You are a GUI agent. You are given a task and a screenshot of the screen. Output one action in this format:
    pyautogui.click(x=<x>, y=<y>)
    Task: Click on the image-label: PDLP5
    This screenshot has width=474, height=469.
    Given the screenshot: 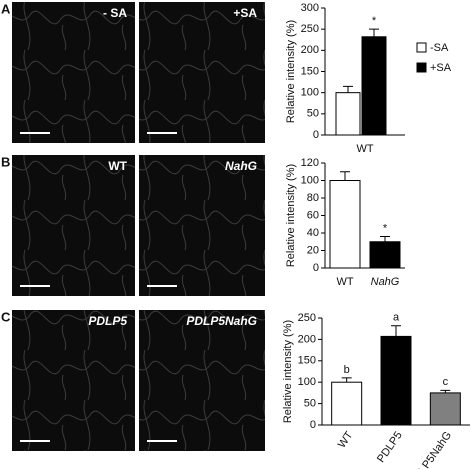 What is the action you would take?
    pyautogui.click(x=107, y=321)
    